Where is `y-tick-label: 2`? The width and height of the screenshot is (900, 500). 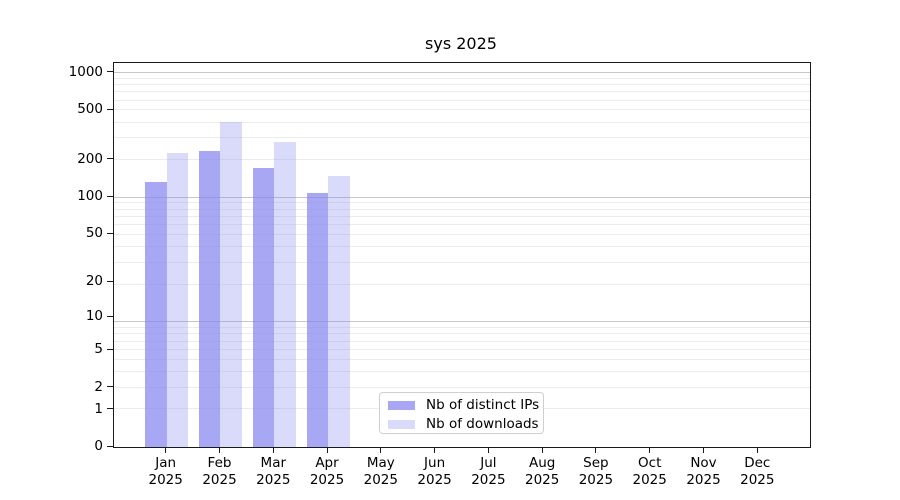 y-tick-label: 2 is located at coordinates (98, 386).